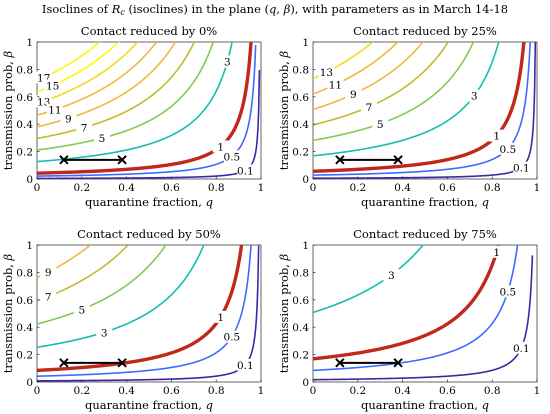 The width and height of the screenshot is (550, 414). What do you see at coordinates (24, 356) in the screenshot?
I see `y-tick-label: 0.2` at bounding box center [24, 356].